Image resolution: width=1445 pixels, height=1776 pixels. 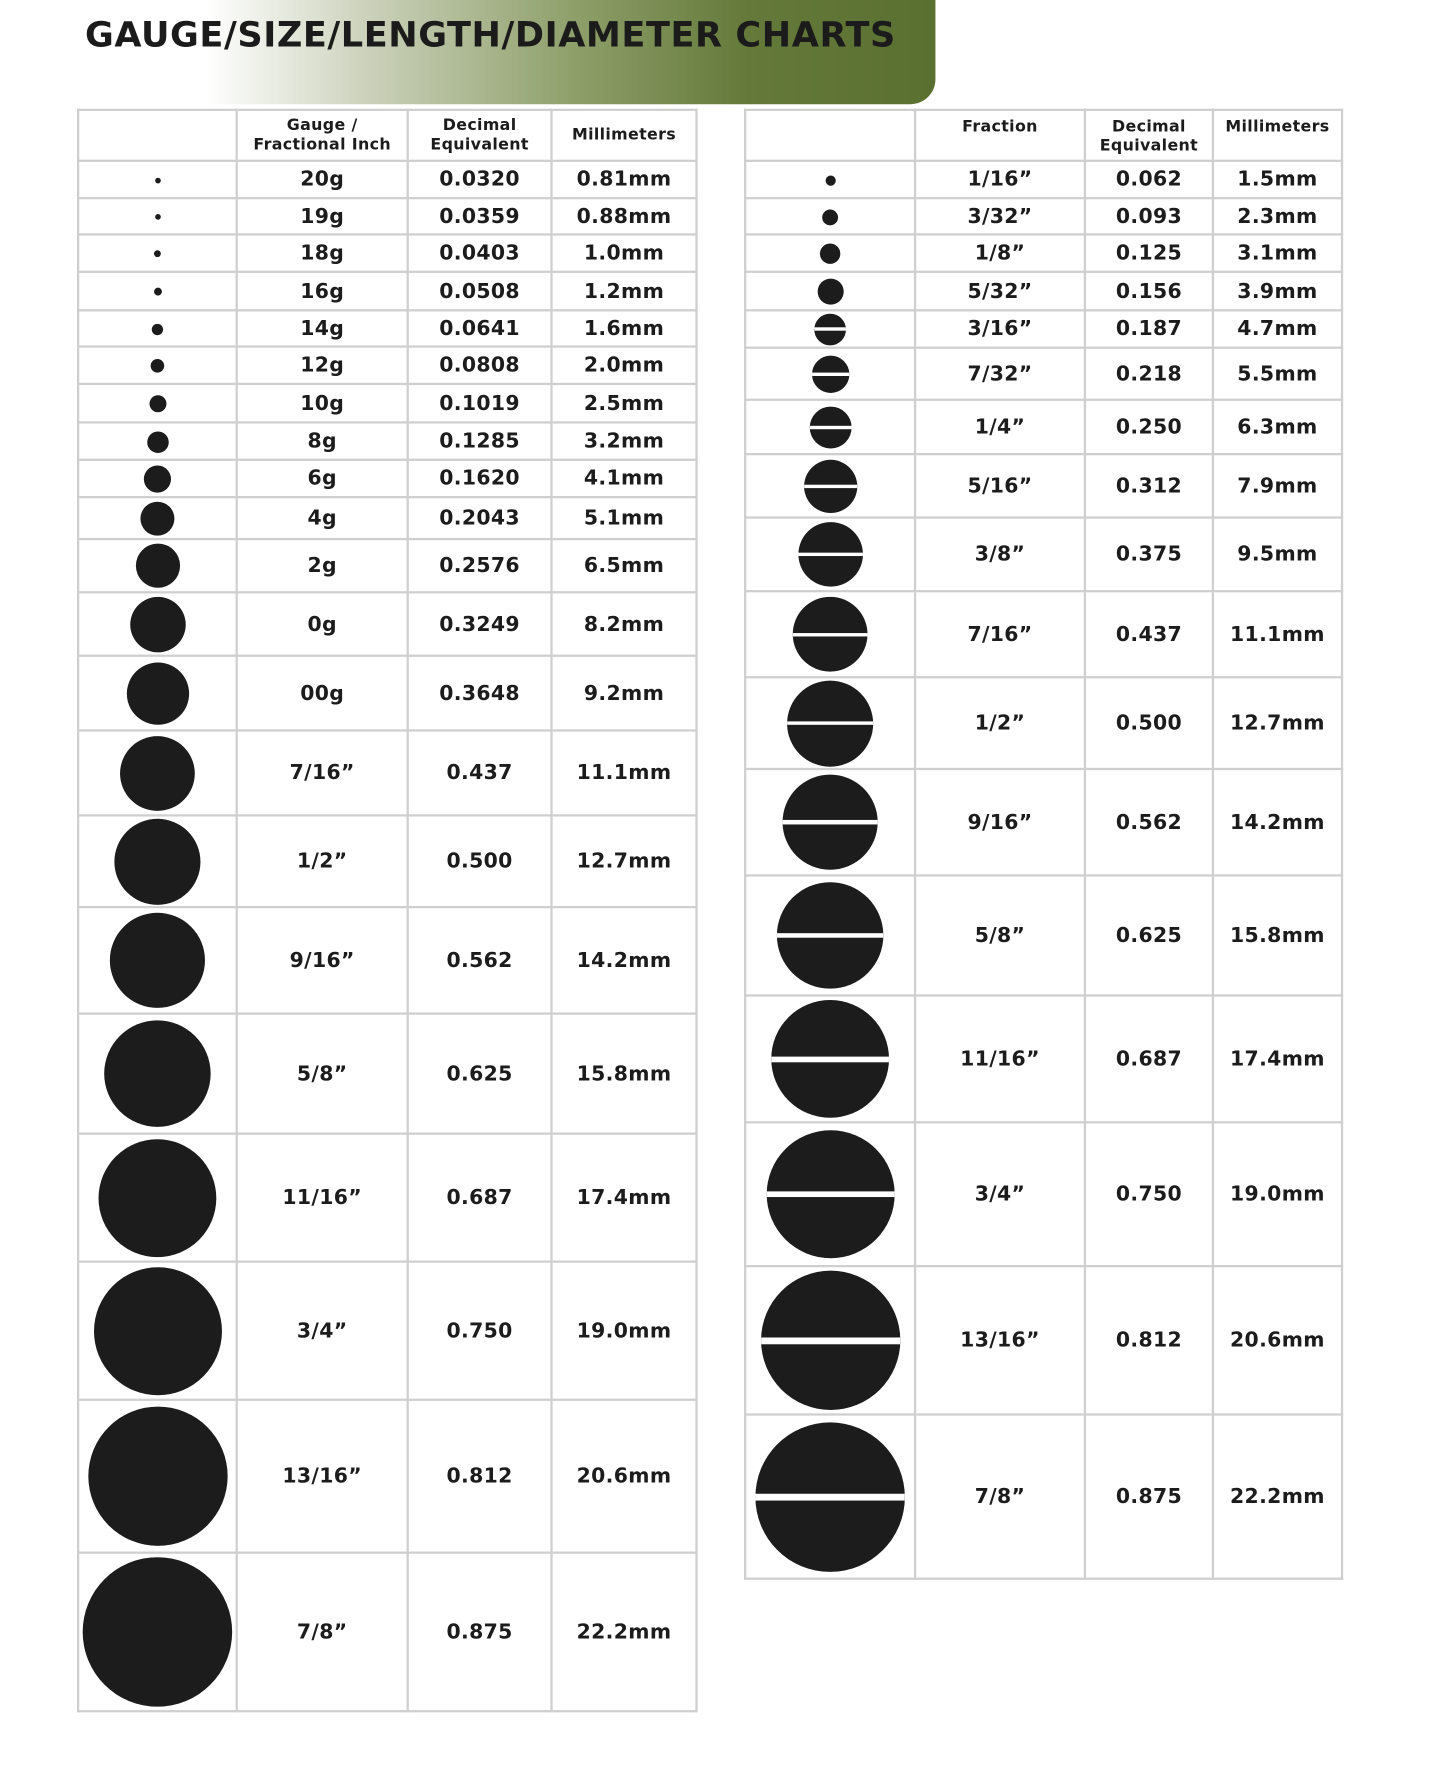 What do you see at coordinates (1149, 935) in the screenshot?
I see `decimal-cell: 0.625` at bounding box center [1149, 935].